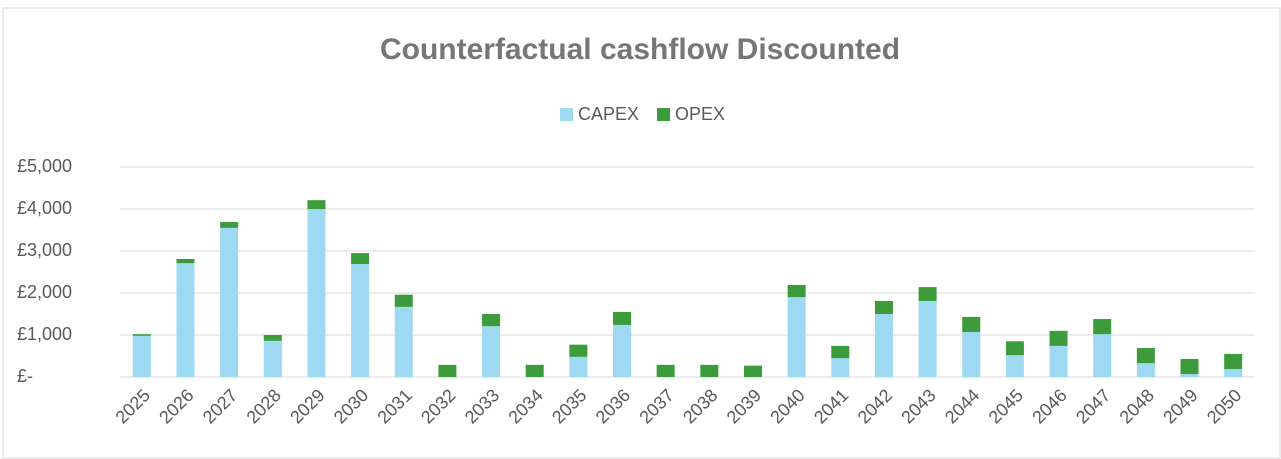 This screenshot has height=459, width=1281. What do you see at coordinates (700, 114) in the screenshot?
I see `legend-label: OPEX` at bounding box center [700, 114].